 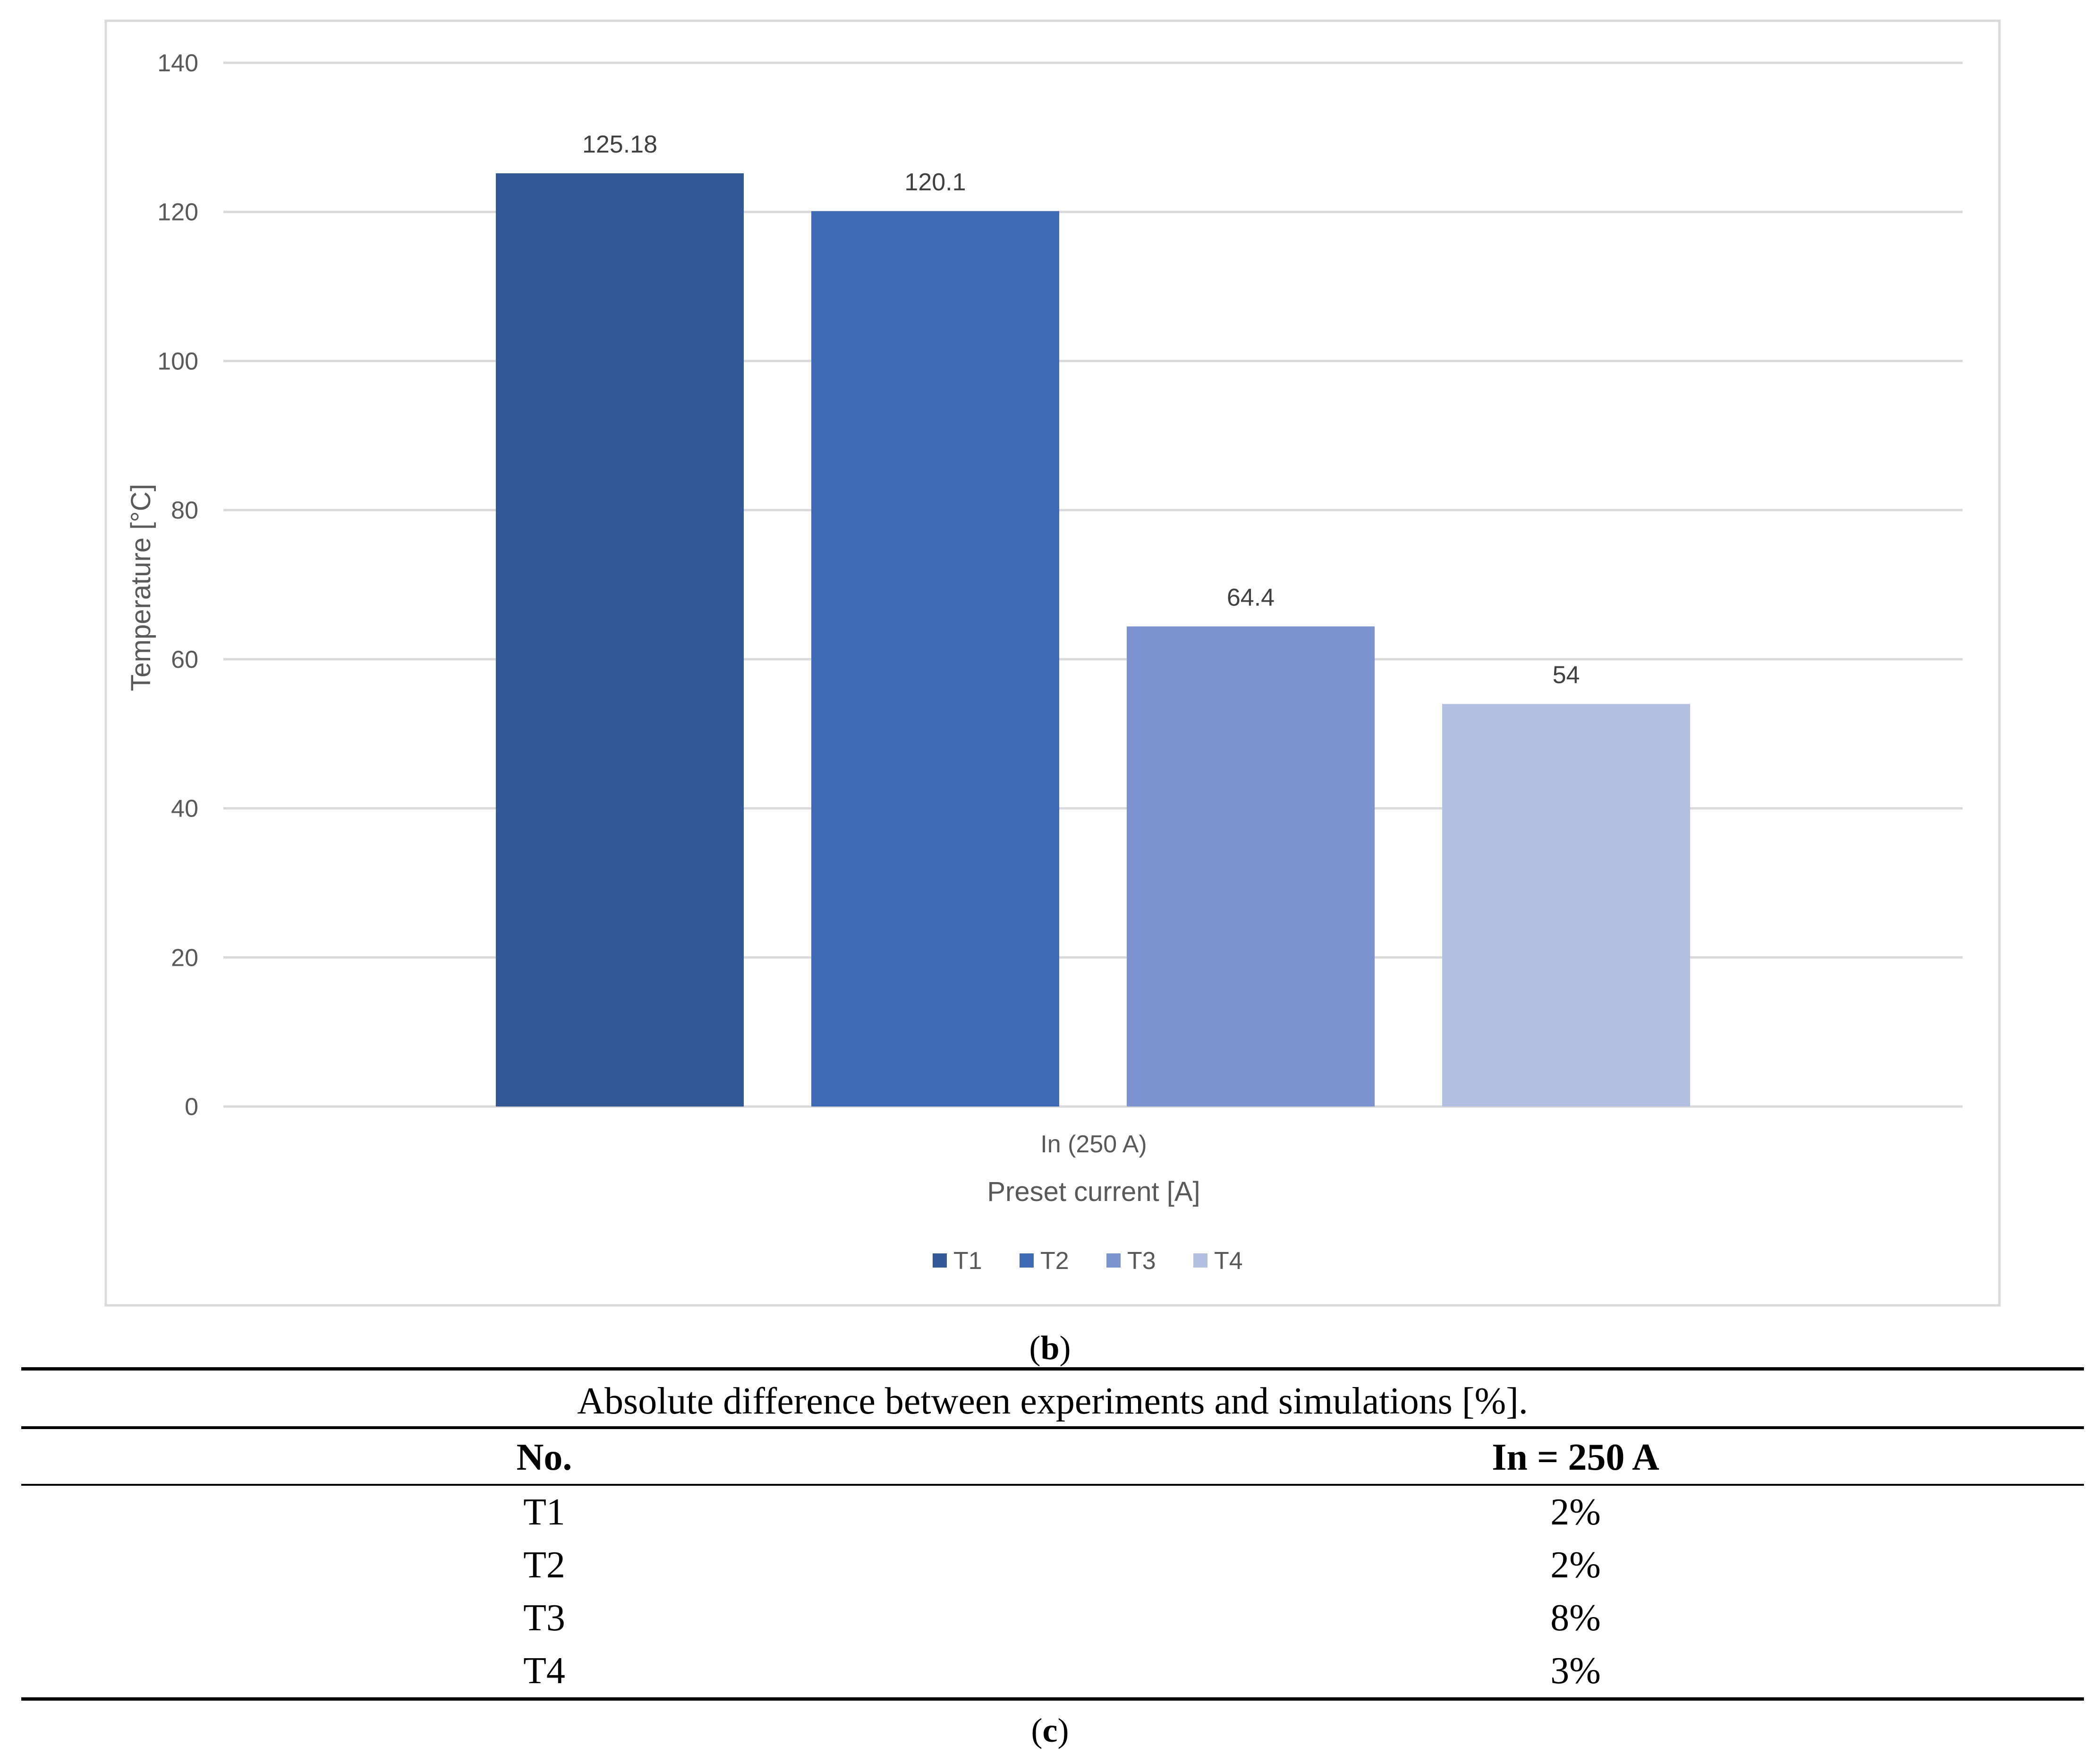 I want to click on data-label: 54, so click(x=1567, y=675).